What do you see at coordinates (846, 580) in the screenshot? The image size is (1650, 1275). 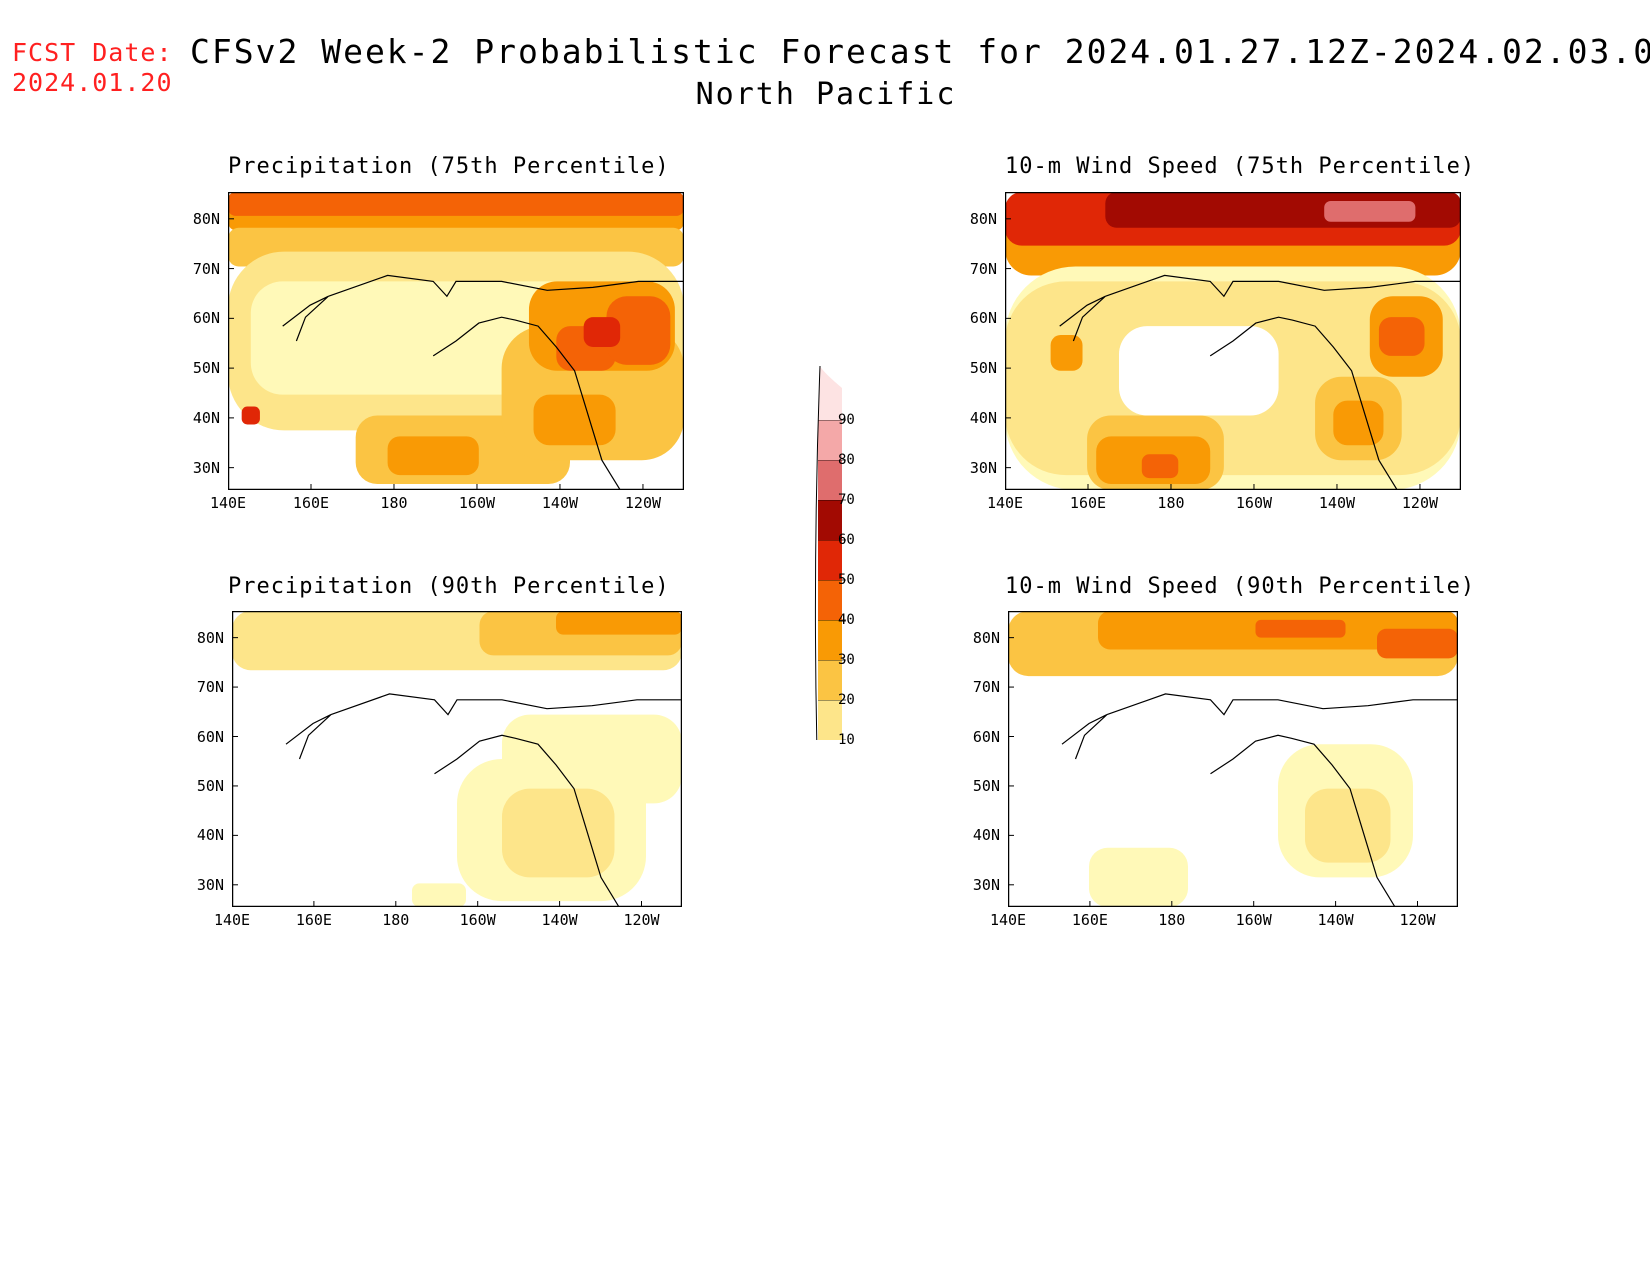 I see `colorbar-level-label: 50` at bounding box center [846, 580].